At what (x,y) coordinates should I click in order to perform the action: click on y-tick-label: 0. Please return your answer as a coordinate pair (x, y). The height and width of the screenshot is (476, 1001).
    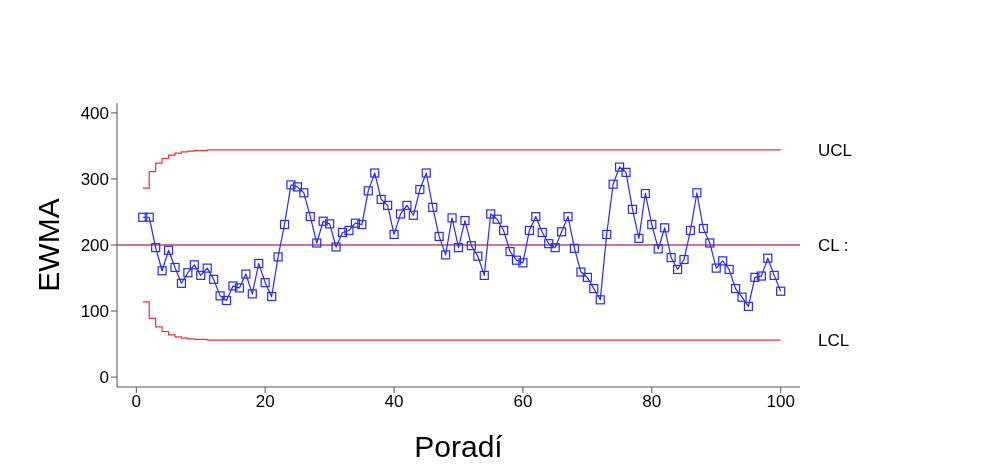
    Looking at the image, I should click on (104, 378).